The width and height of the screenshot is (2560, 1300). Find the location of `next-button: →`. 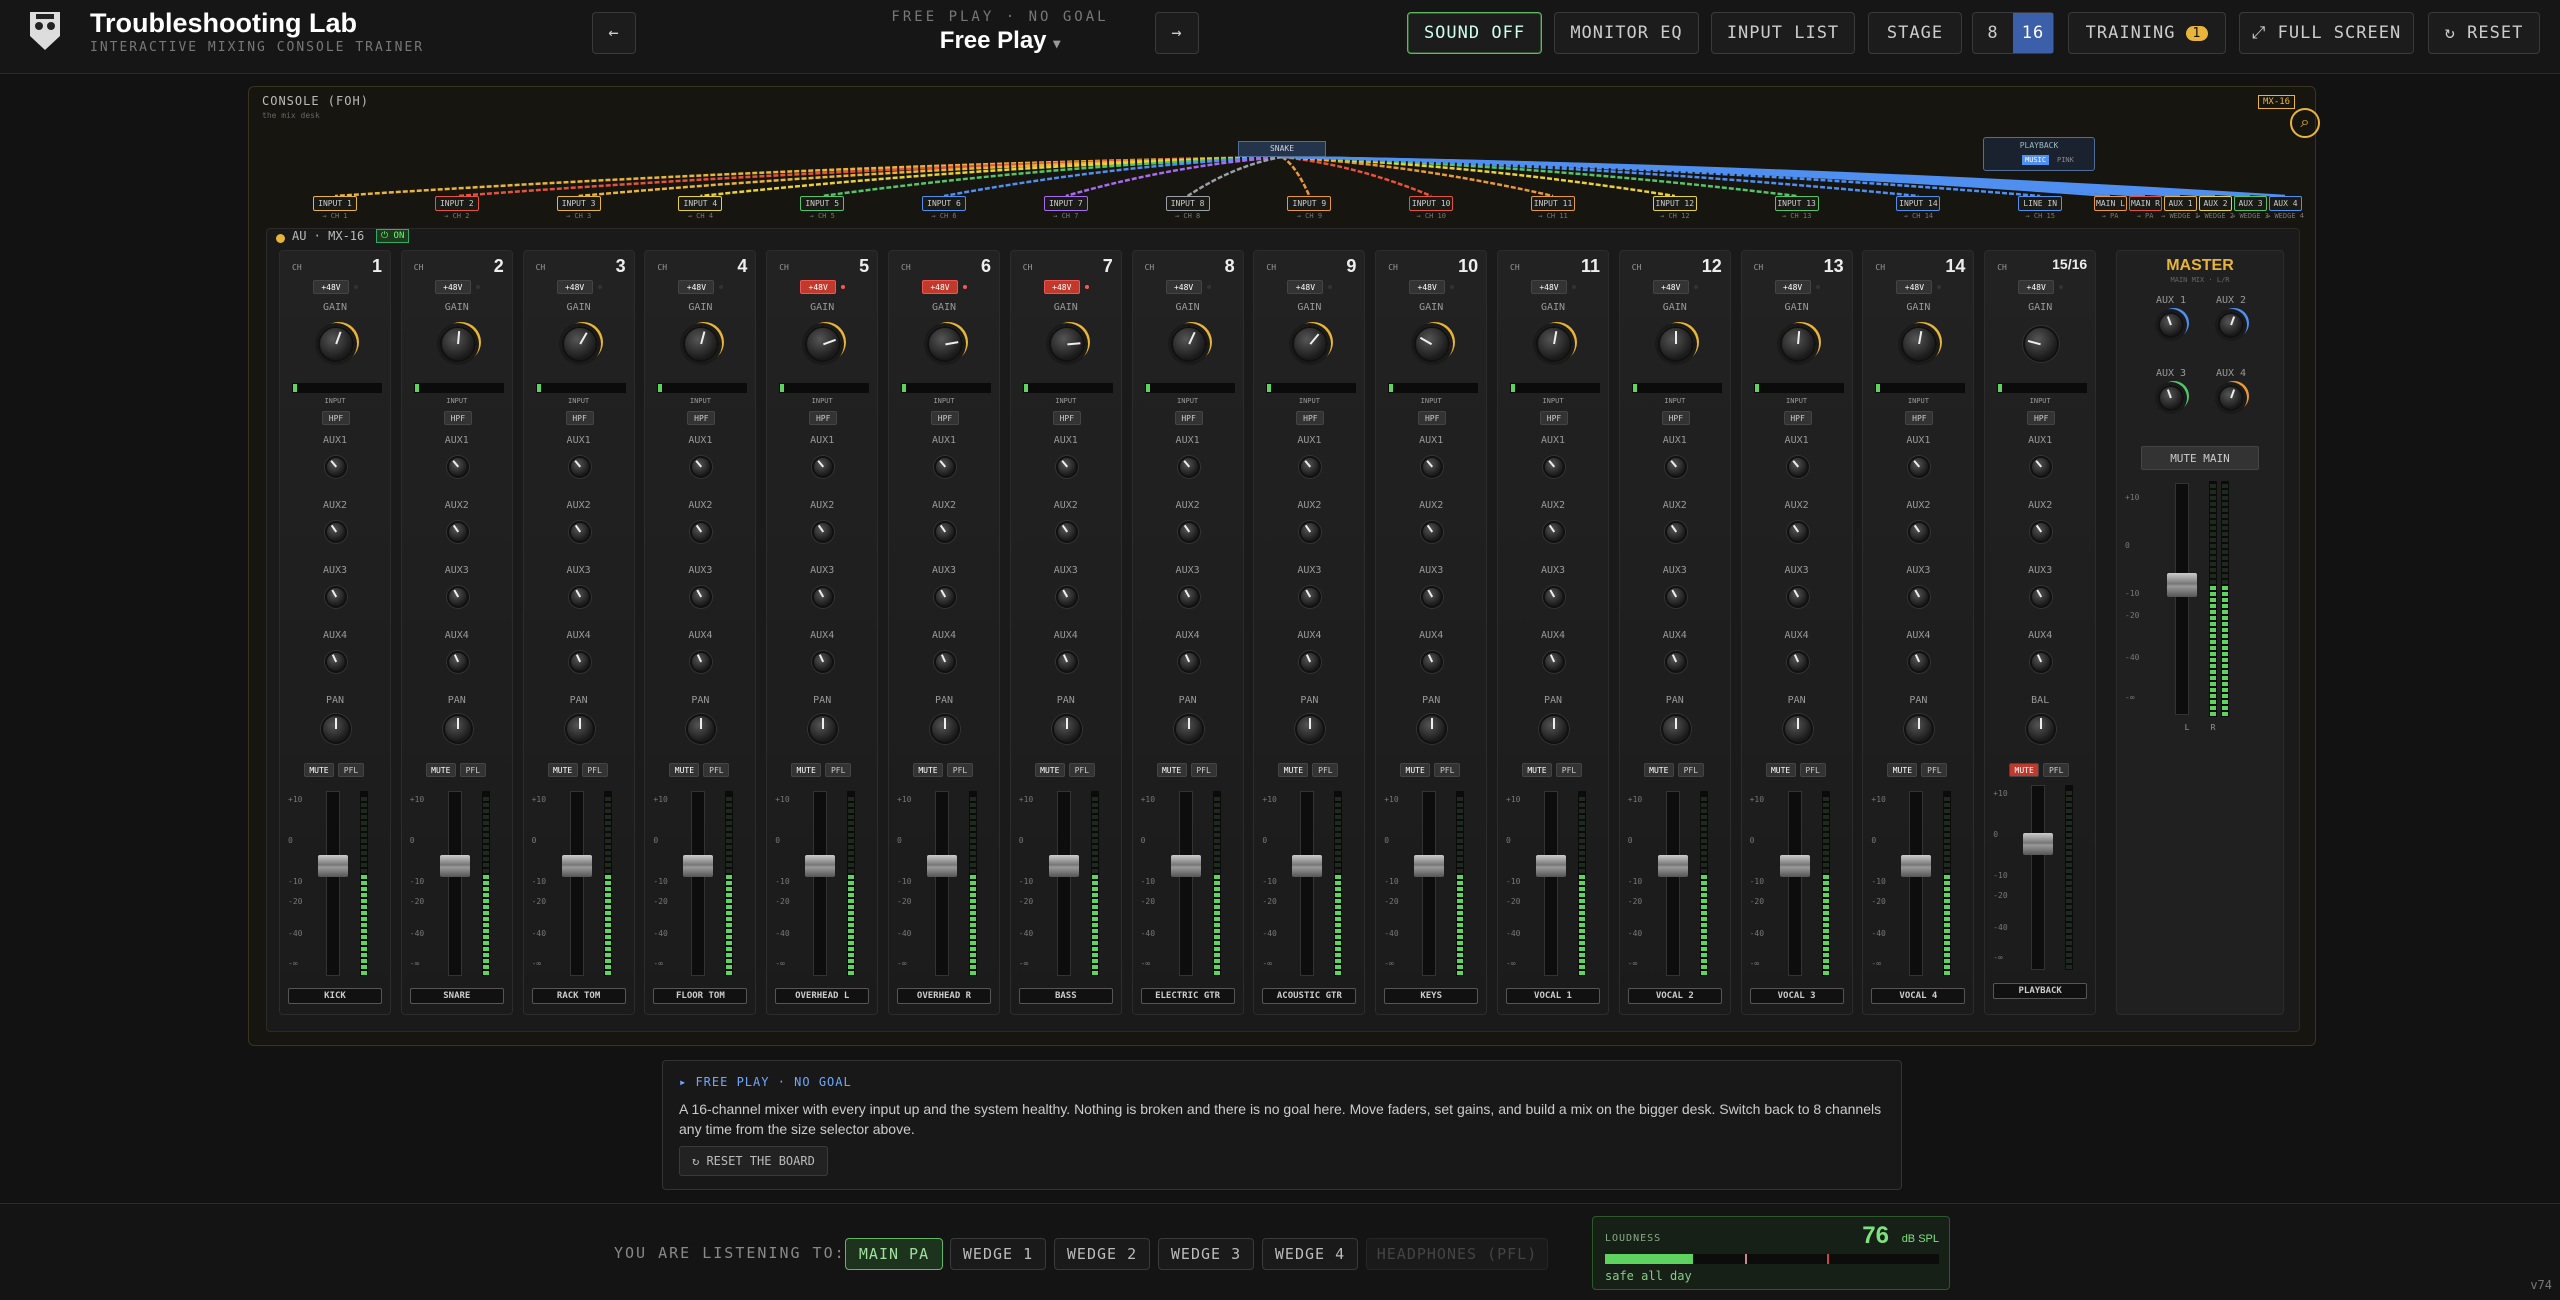

next-button: → is located at coordinates (1177, 33).